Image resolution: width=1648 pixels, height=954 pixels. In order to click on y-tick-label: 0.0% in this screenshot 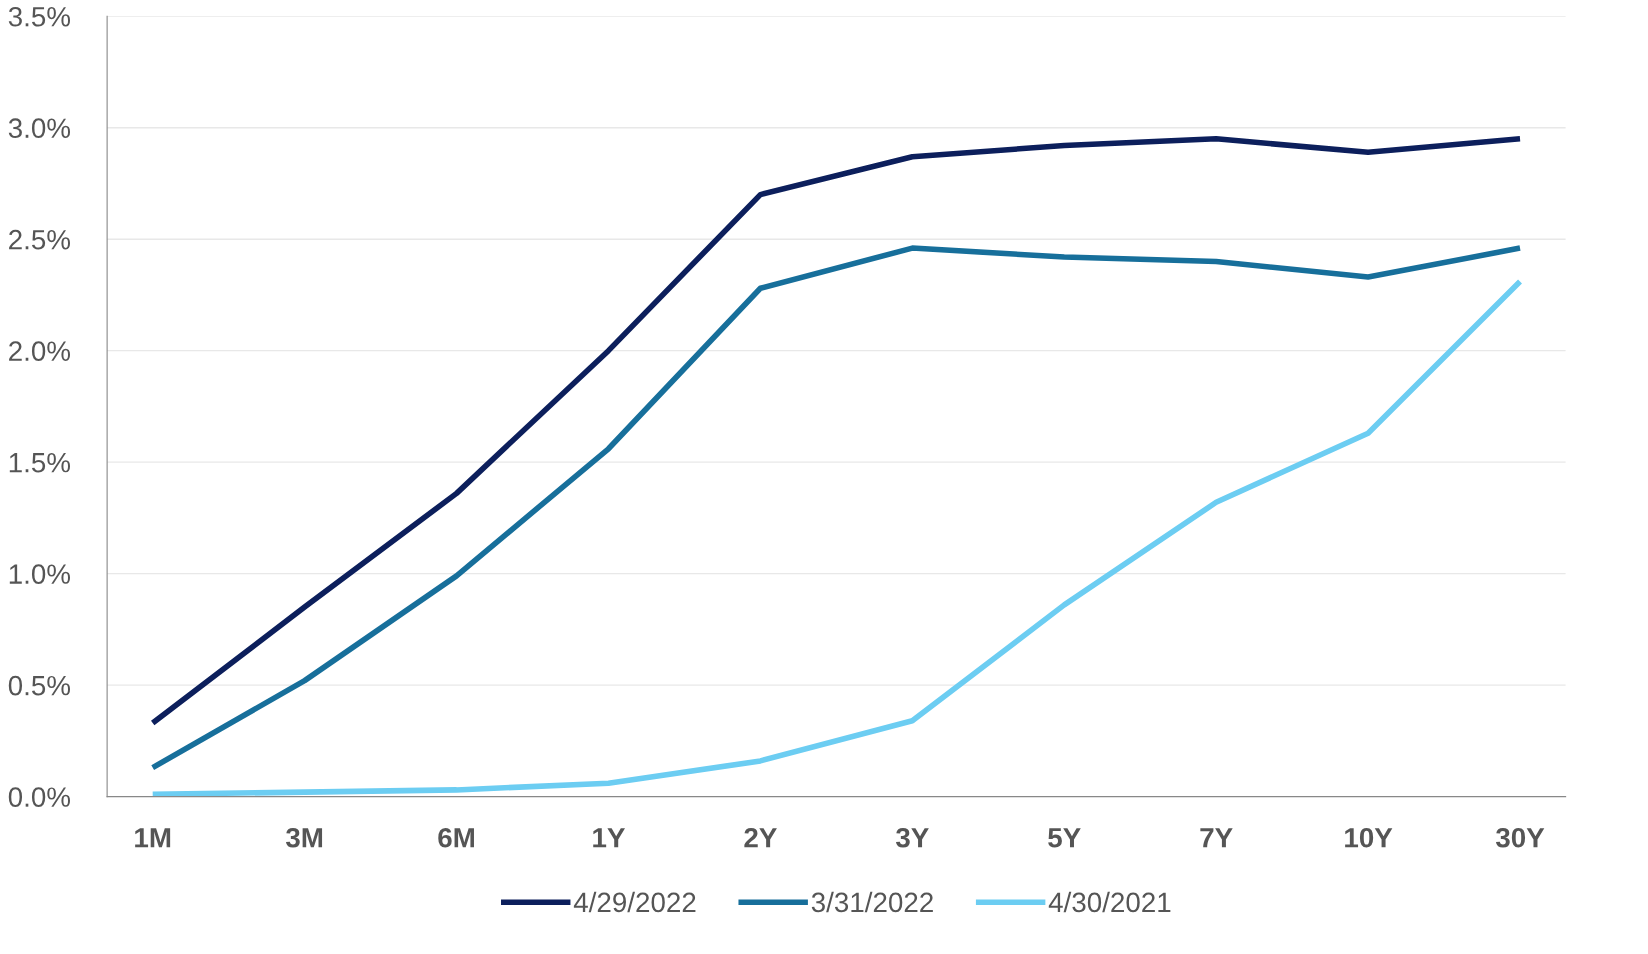, I will do `click(39, 797)`.